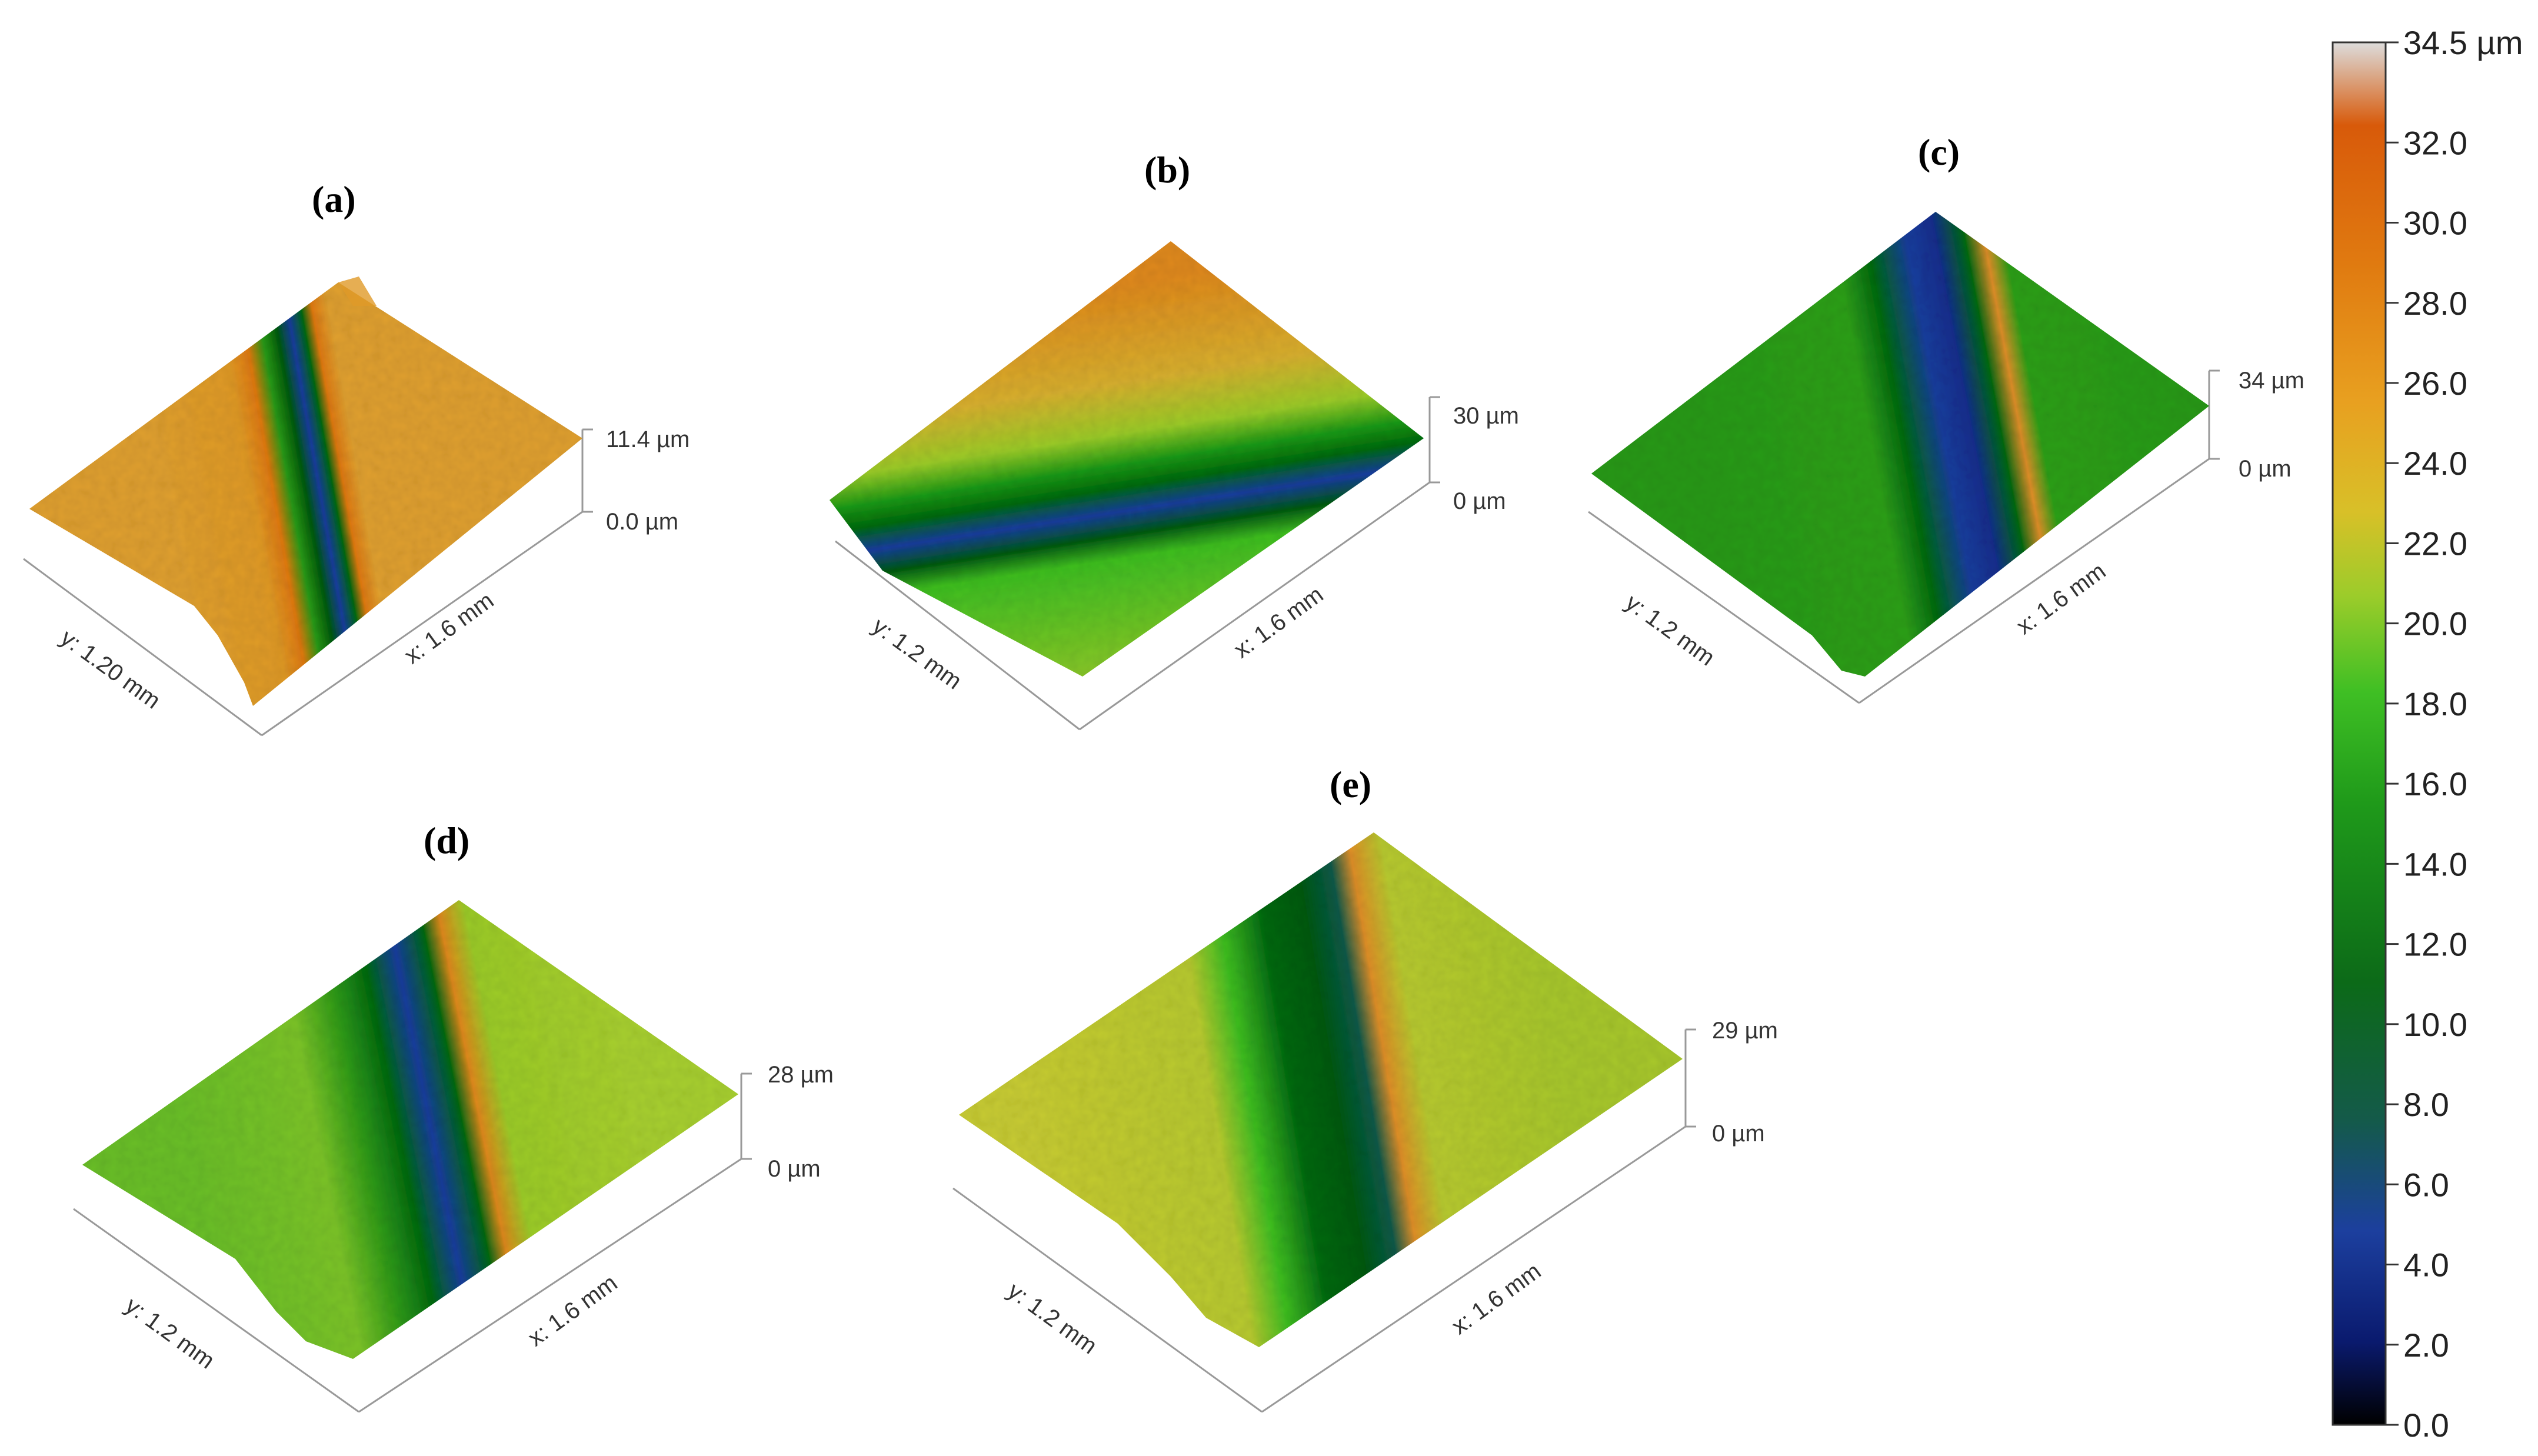 The height and width of the screenshot is (1456, 2538). I want to click on panel-d: (d) 28 µm 0 µm y: 1.2 mm x: 1.6 mm, so click(453, 1116).